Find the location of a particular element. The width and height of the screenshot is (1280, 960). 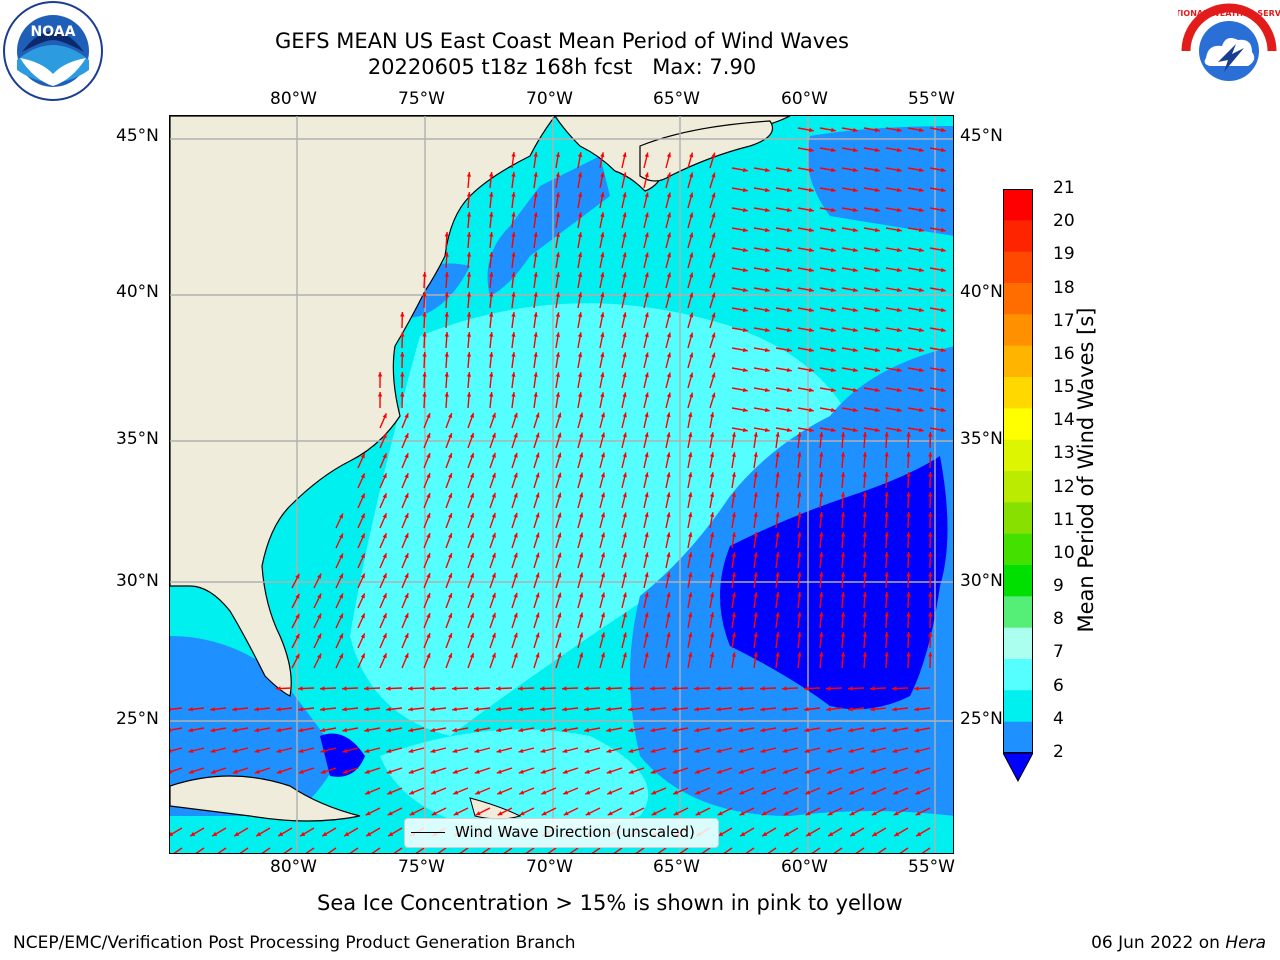

colorbar-band is located at coordinates (1018, 518).